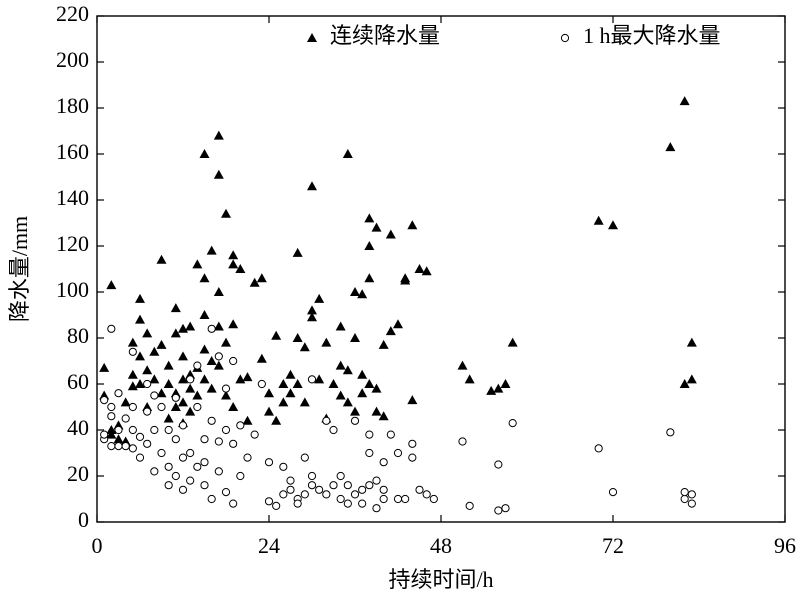  Describe the element at coordinates (78, 335) in the screenshot. I see `y-tick-label: 80` at that location.